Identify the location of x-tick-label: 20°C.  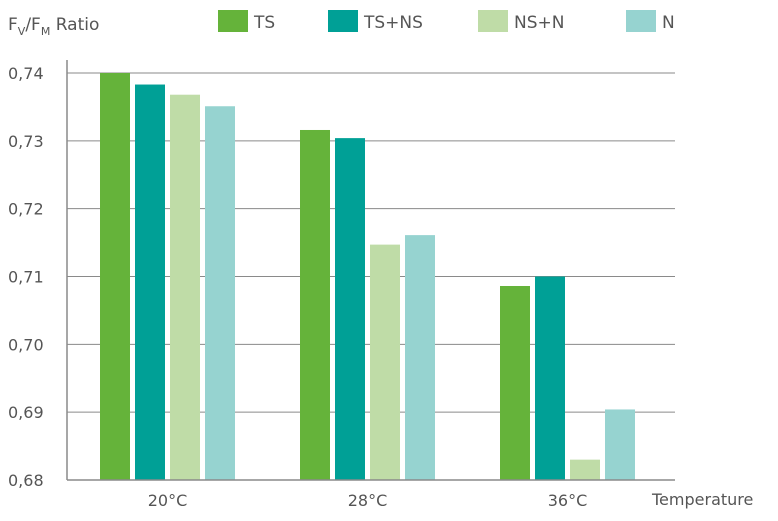
(168, 500).